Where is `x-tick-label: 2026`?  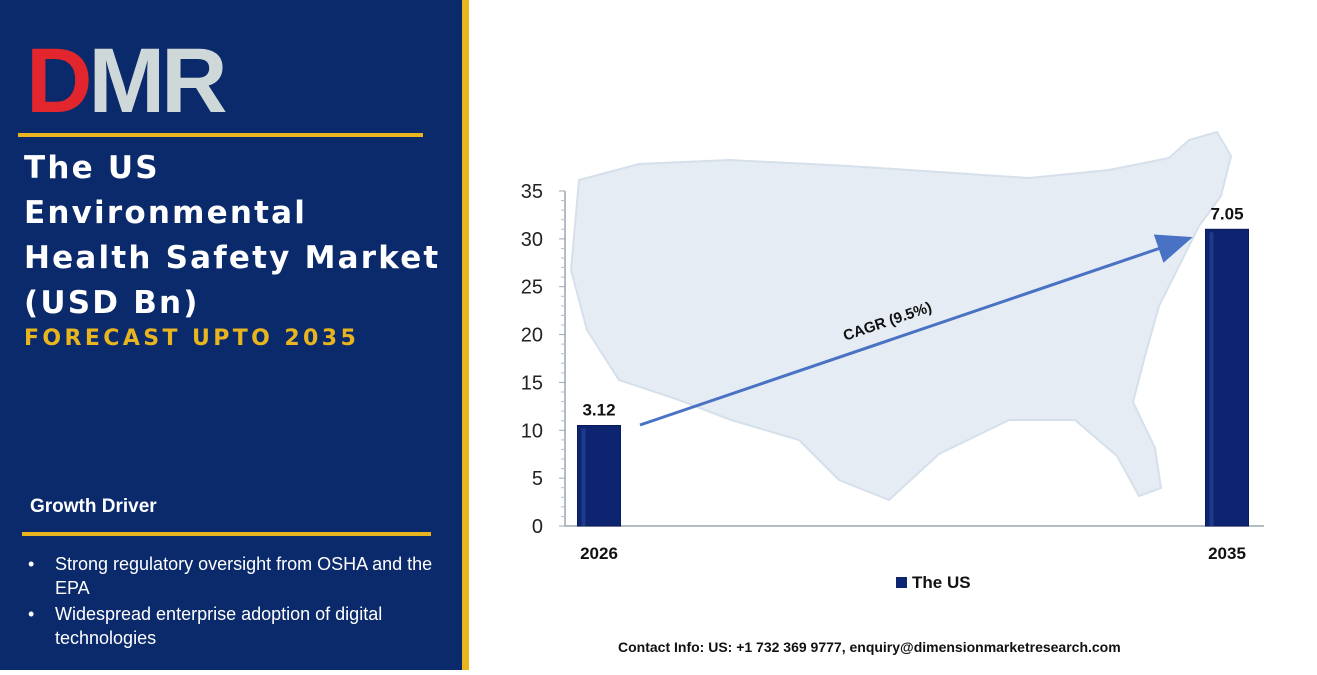 x-tick-label: 2026 is located at coordinates (599, 553).